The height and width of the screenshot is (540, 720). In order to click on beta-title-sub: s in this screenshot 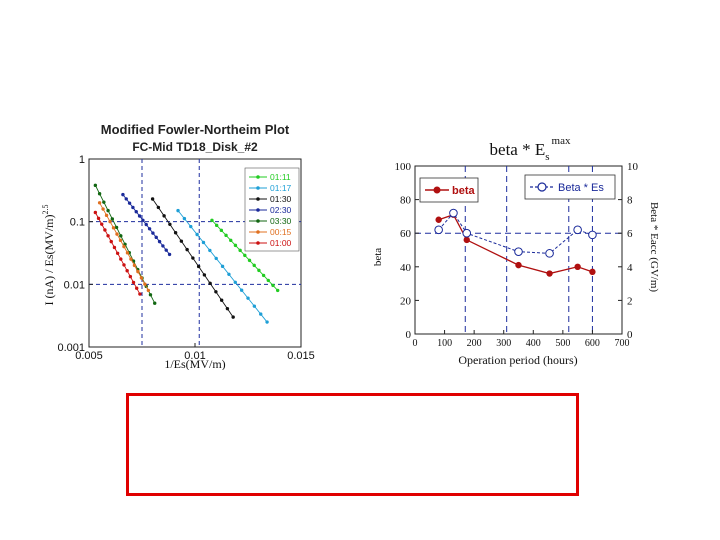, I will do `click(547, 157)`.